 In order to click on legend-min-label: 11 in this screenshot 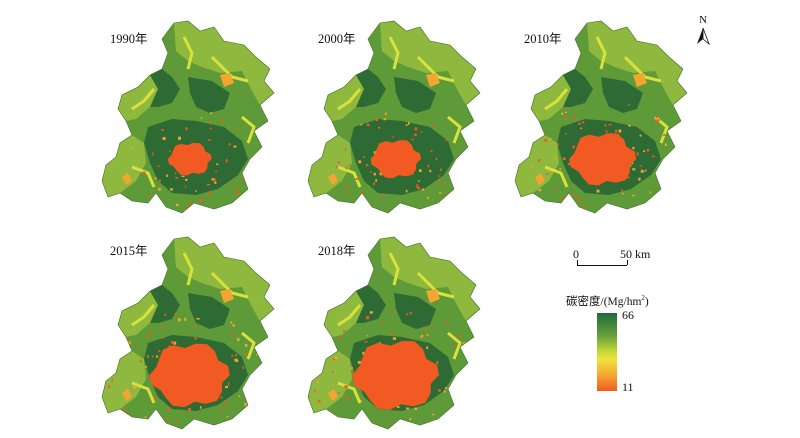, I will do `click(628, 387)`.